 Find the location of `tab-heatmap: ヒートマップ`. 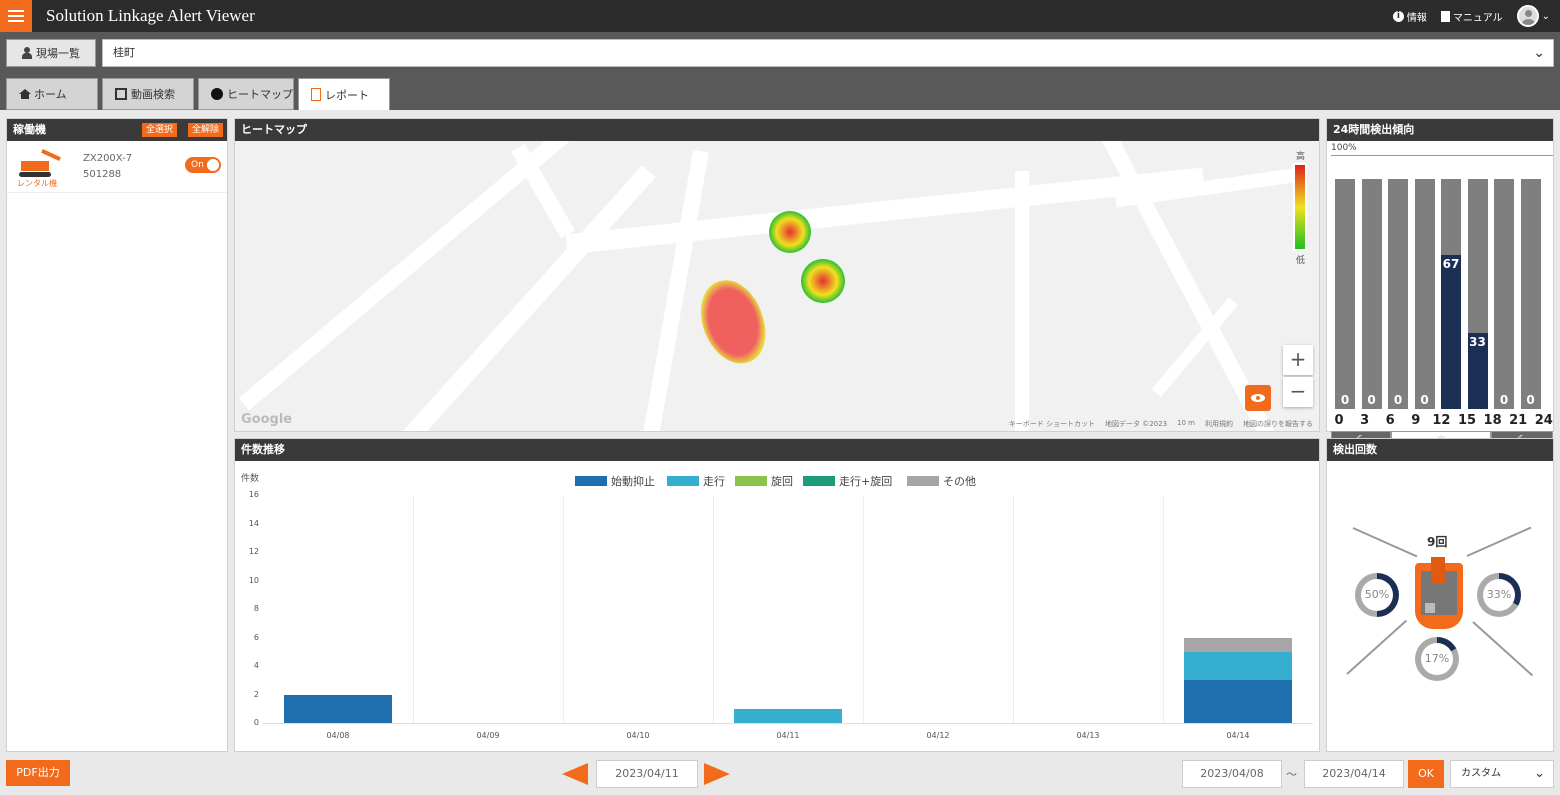

tab-heatmap: ヒートマップ is located at coordinates (246, 94).